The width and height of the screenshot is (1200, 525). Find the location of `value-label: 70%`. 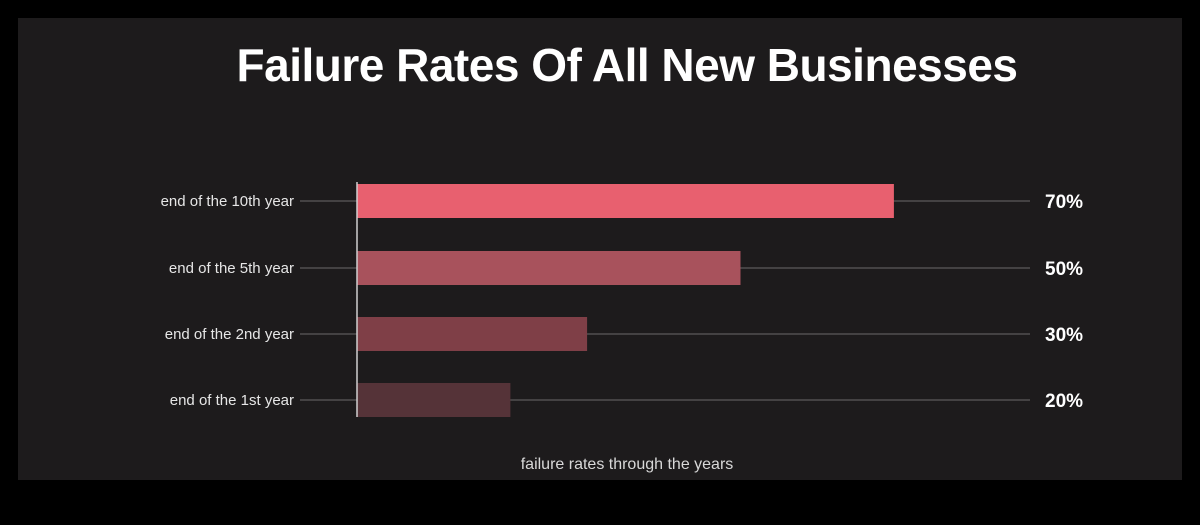

value-label: 70% is located at coordinates (1064, 202).